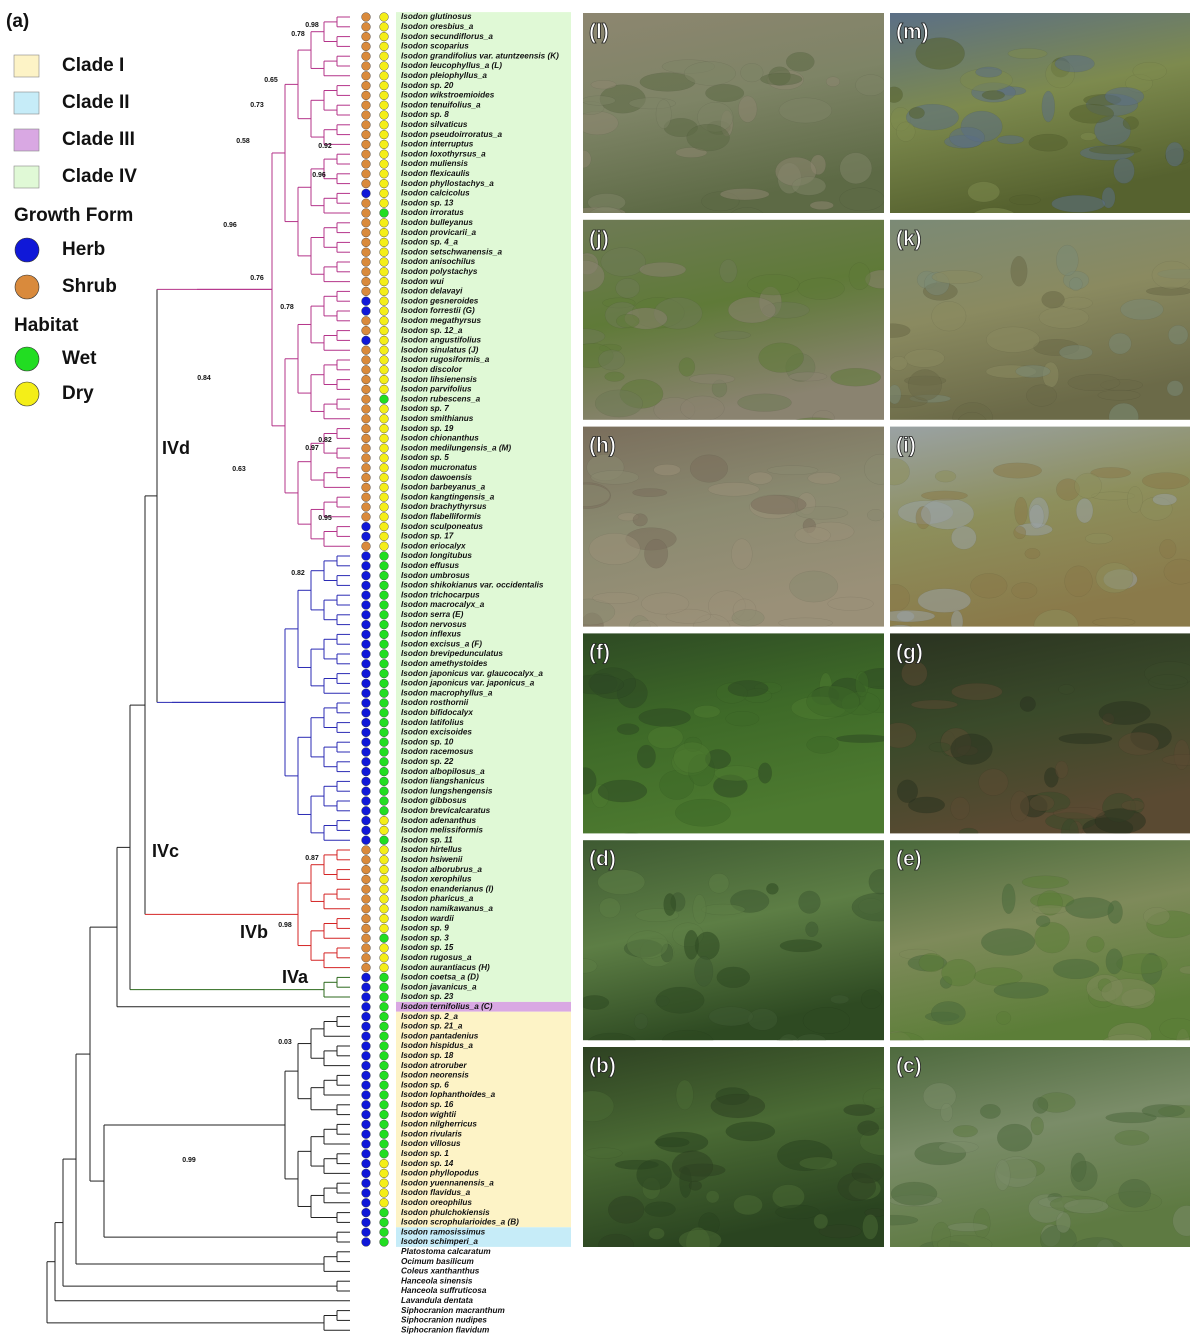 This screenshot has height=1336, width=1190. Describe the element at coordinates (78, 393) in the screenshot. I see `legend-label: Dry` at that location.